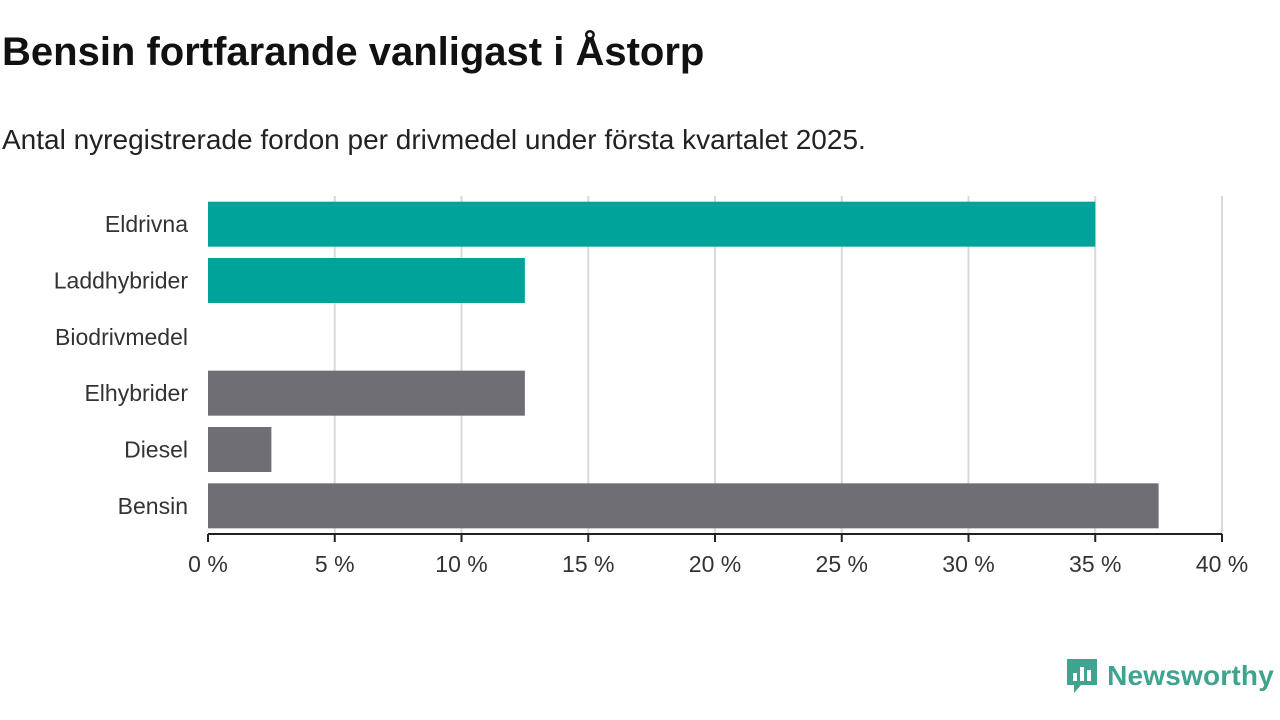 The width and height of the screenshot is (1280, 720). What do you see at coordinates (208, 564) in the screenshot?
I see `x-tick-label: 0 %` at bounding box center [208, 564].